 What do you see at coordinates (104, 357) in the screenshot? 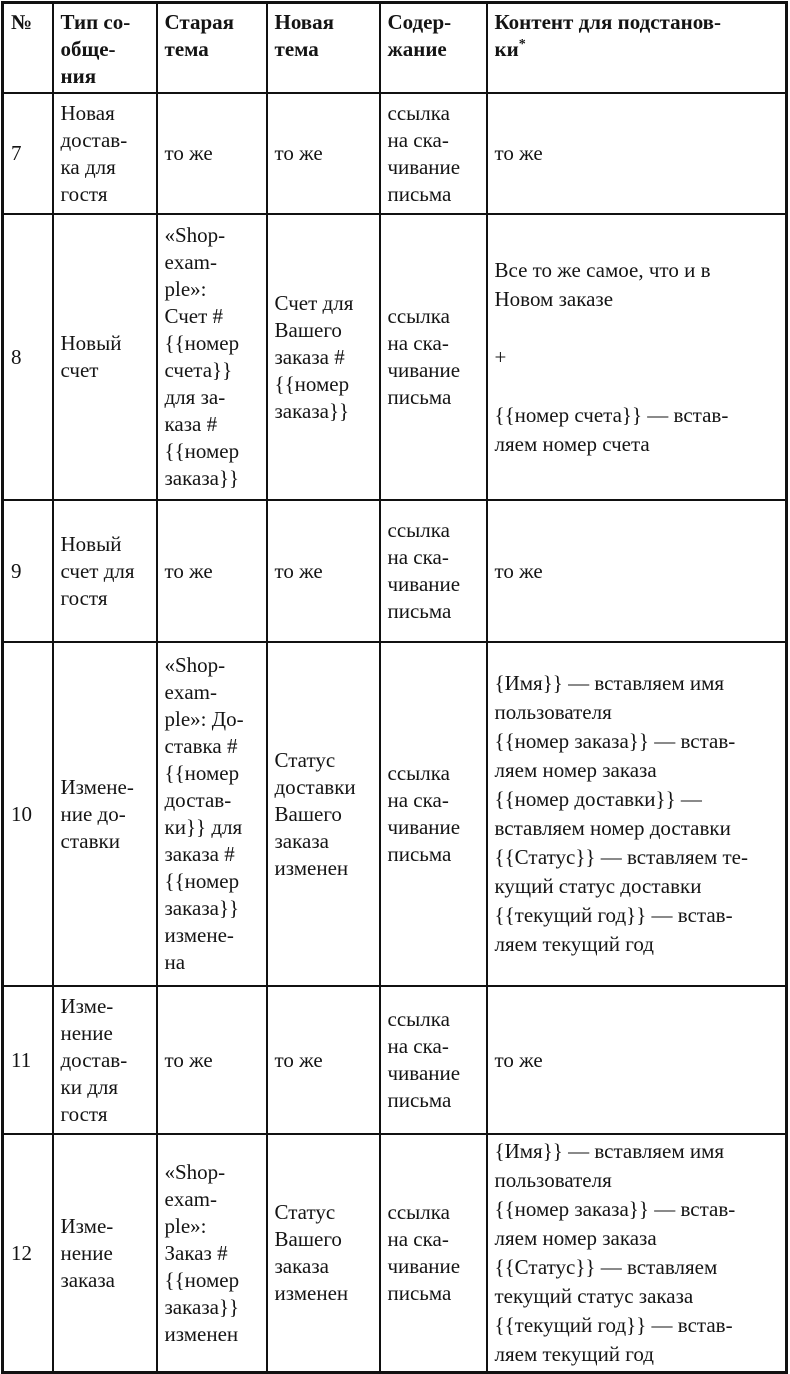
I see `cell-message-type: Новый счет` at bounding box center [104, 357].